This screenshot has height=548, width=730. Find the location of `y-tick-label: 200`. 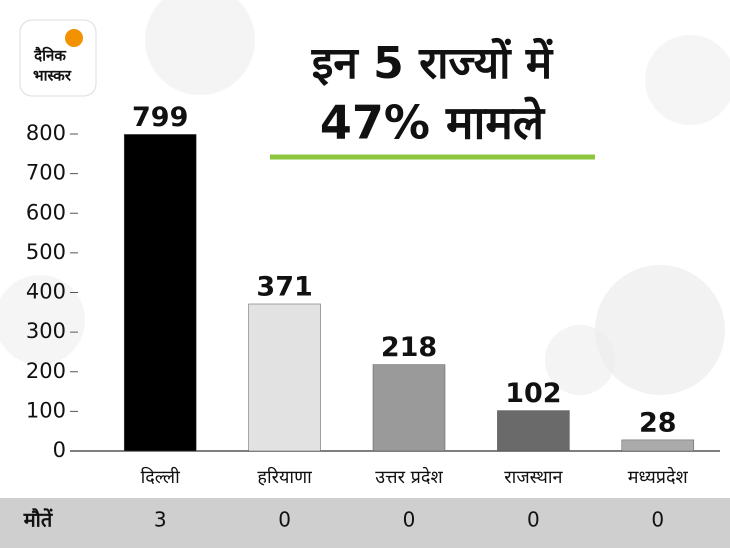

y-tick-label: 200 is located at coordinates (46, 371).